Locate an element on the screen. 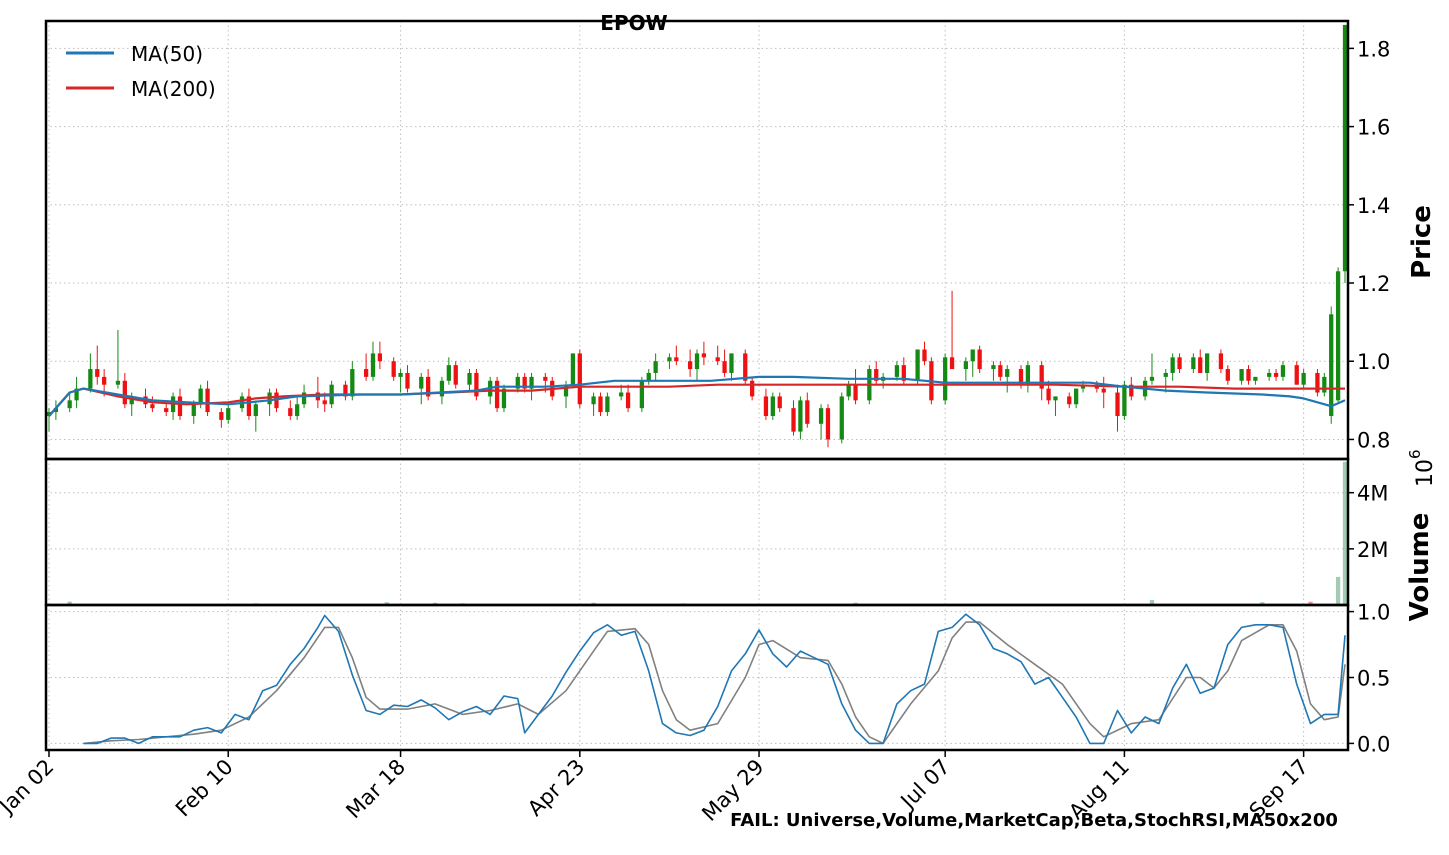 The width and height of the screenshot is (1449, 855). volume-tick-label: 4M is located at coordinates (1372, 494).